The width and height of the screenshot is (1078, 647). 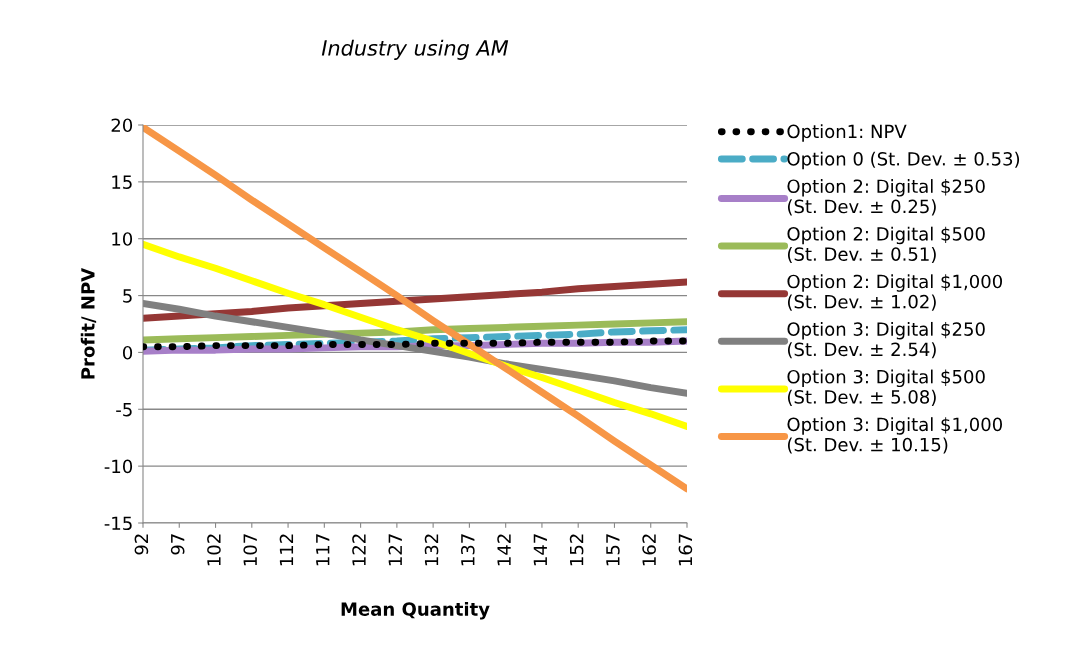 What do you see at coordinates (894, 292) in the screenshot?
I see `legend-label: Option 2: Digital $1,000 (St. Dev. ± 1.02)` at bounding box center [894, 292].